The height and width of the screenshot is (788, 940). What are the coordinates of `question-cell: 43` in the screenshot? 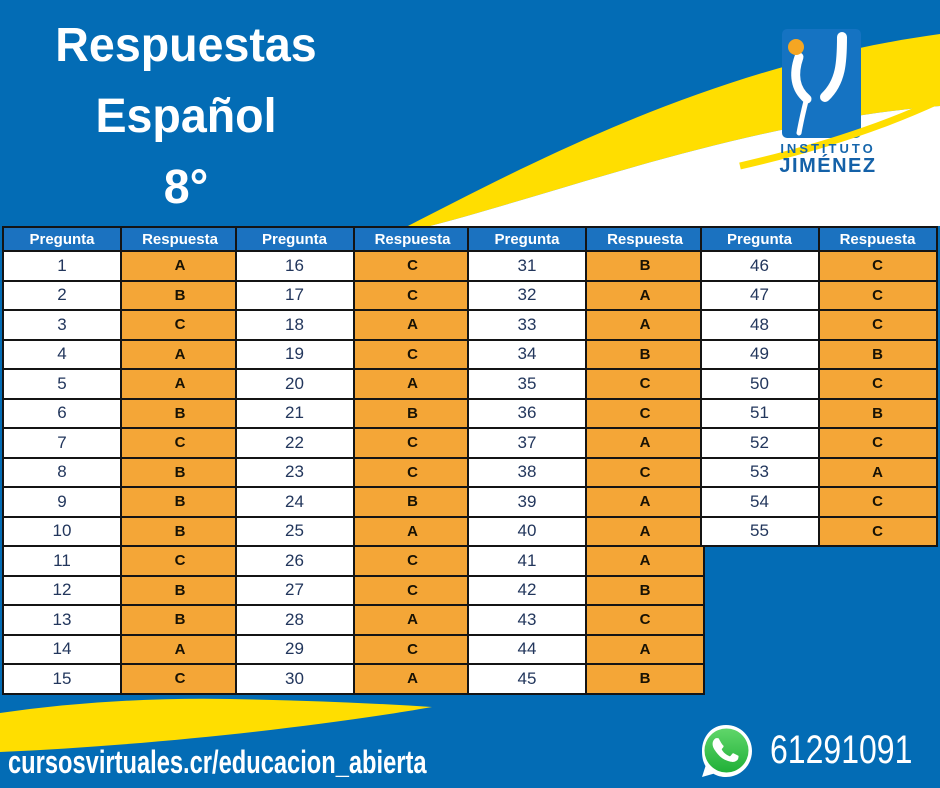 It's located at (527, 620).